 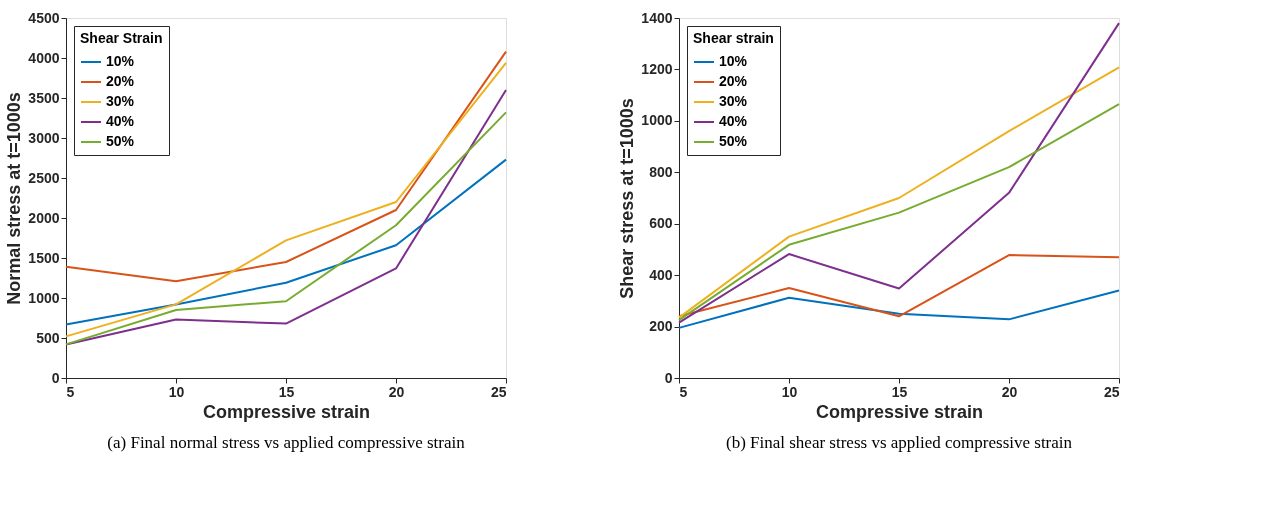 I want to click on y-tick-label: 3500, so click(x=44, y=97).